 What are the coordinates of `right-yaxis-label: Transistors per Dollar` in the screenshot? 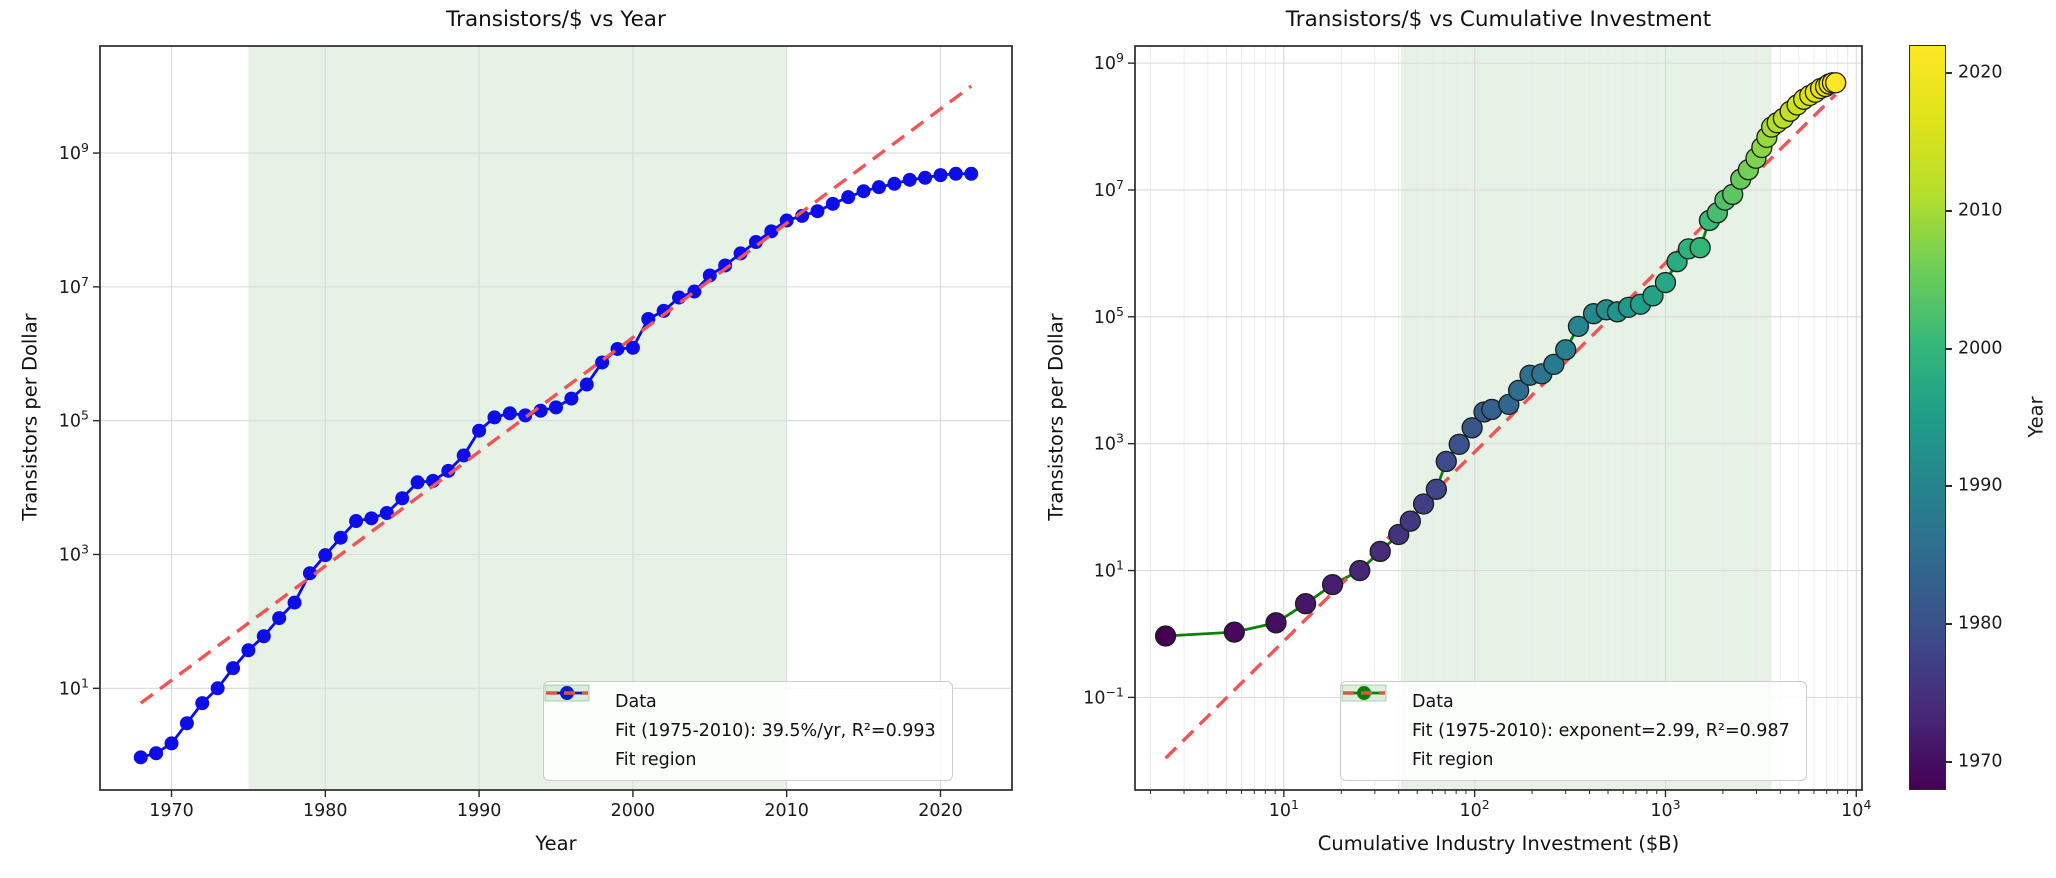 It's located at (1056, 417).